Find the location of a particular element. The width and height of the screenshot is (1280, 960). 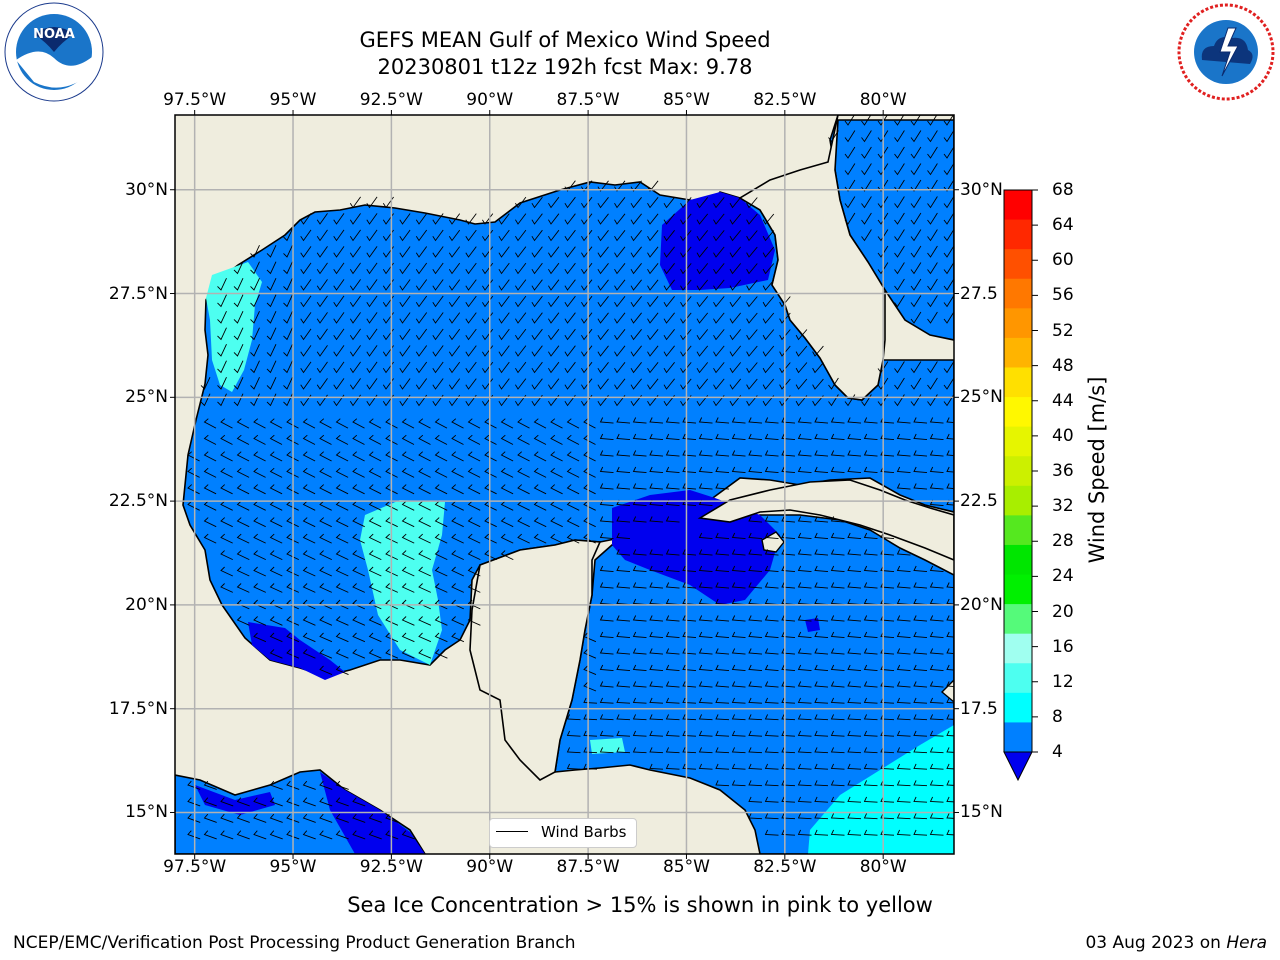

colorbar-tick-label: 32 is located at coordinates (1063, 506).